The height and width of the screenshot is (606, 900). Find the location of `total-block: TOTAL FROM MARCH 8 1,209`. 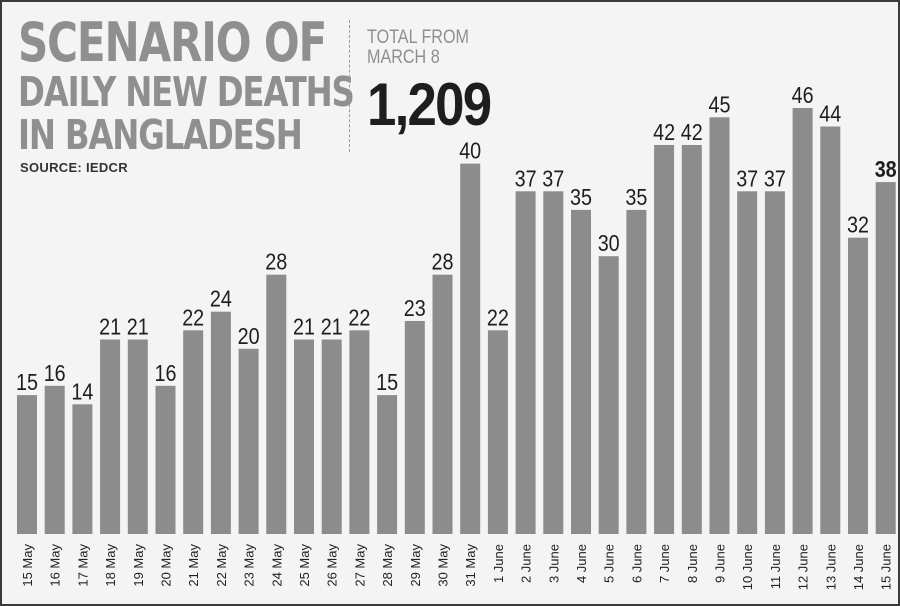

total-block: TOTAL FROM MARCH 8 1,209 is located at coordinates (437, 83).